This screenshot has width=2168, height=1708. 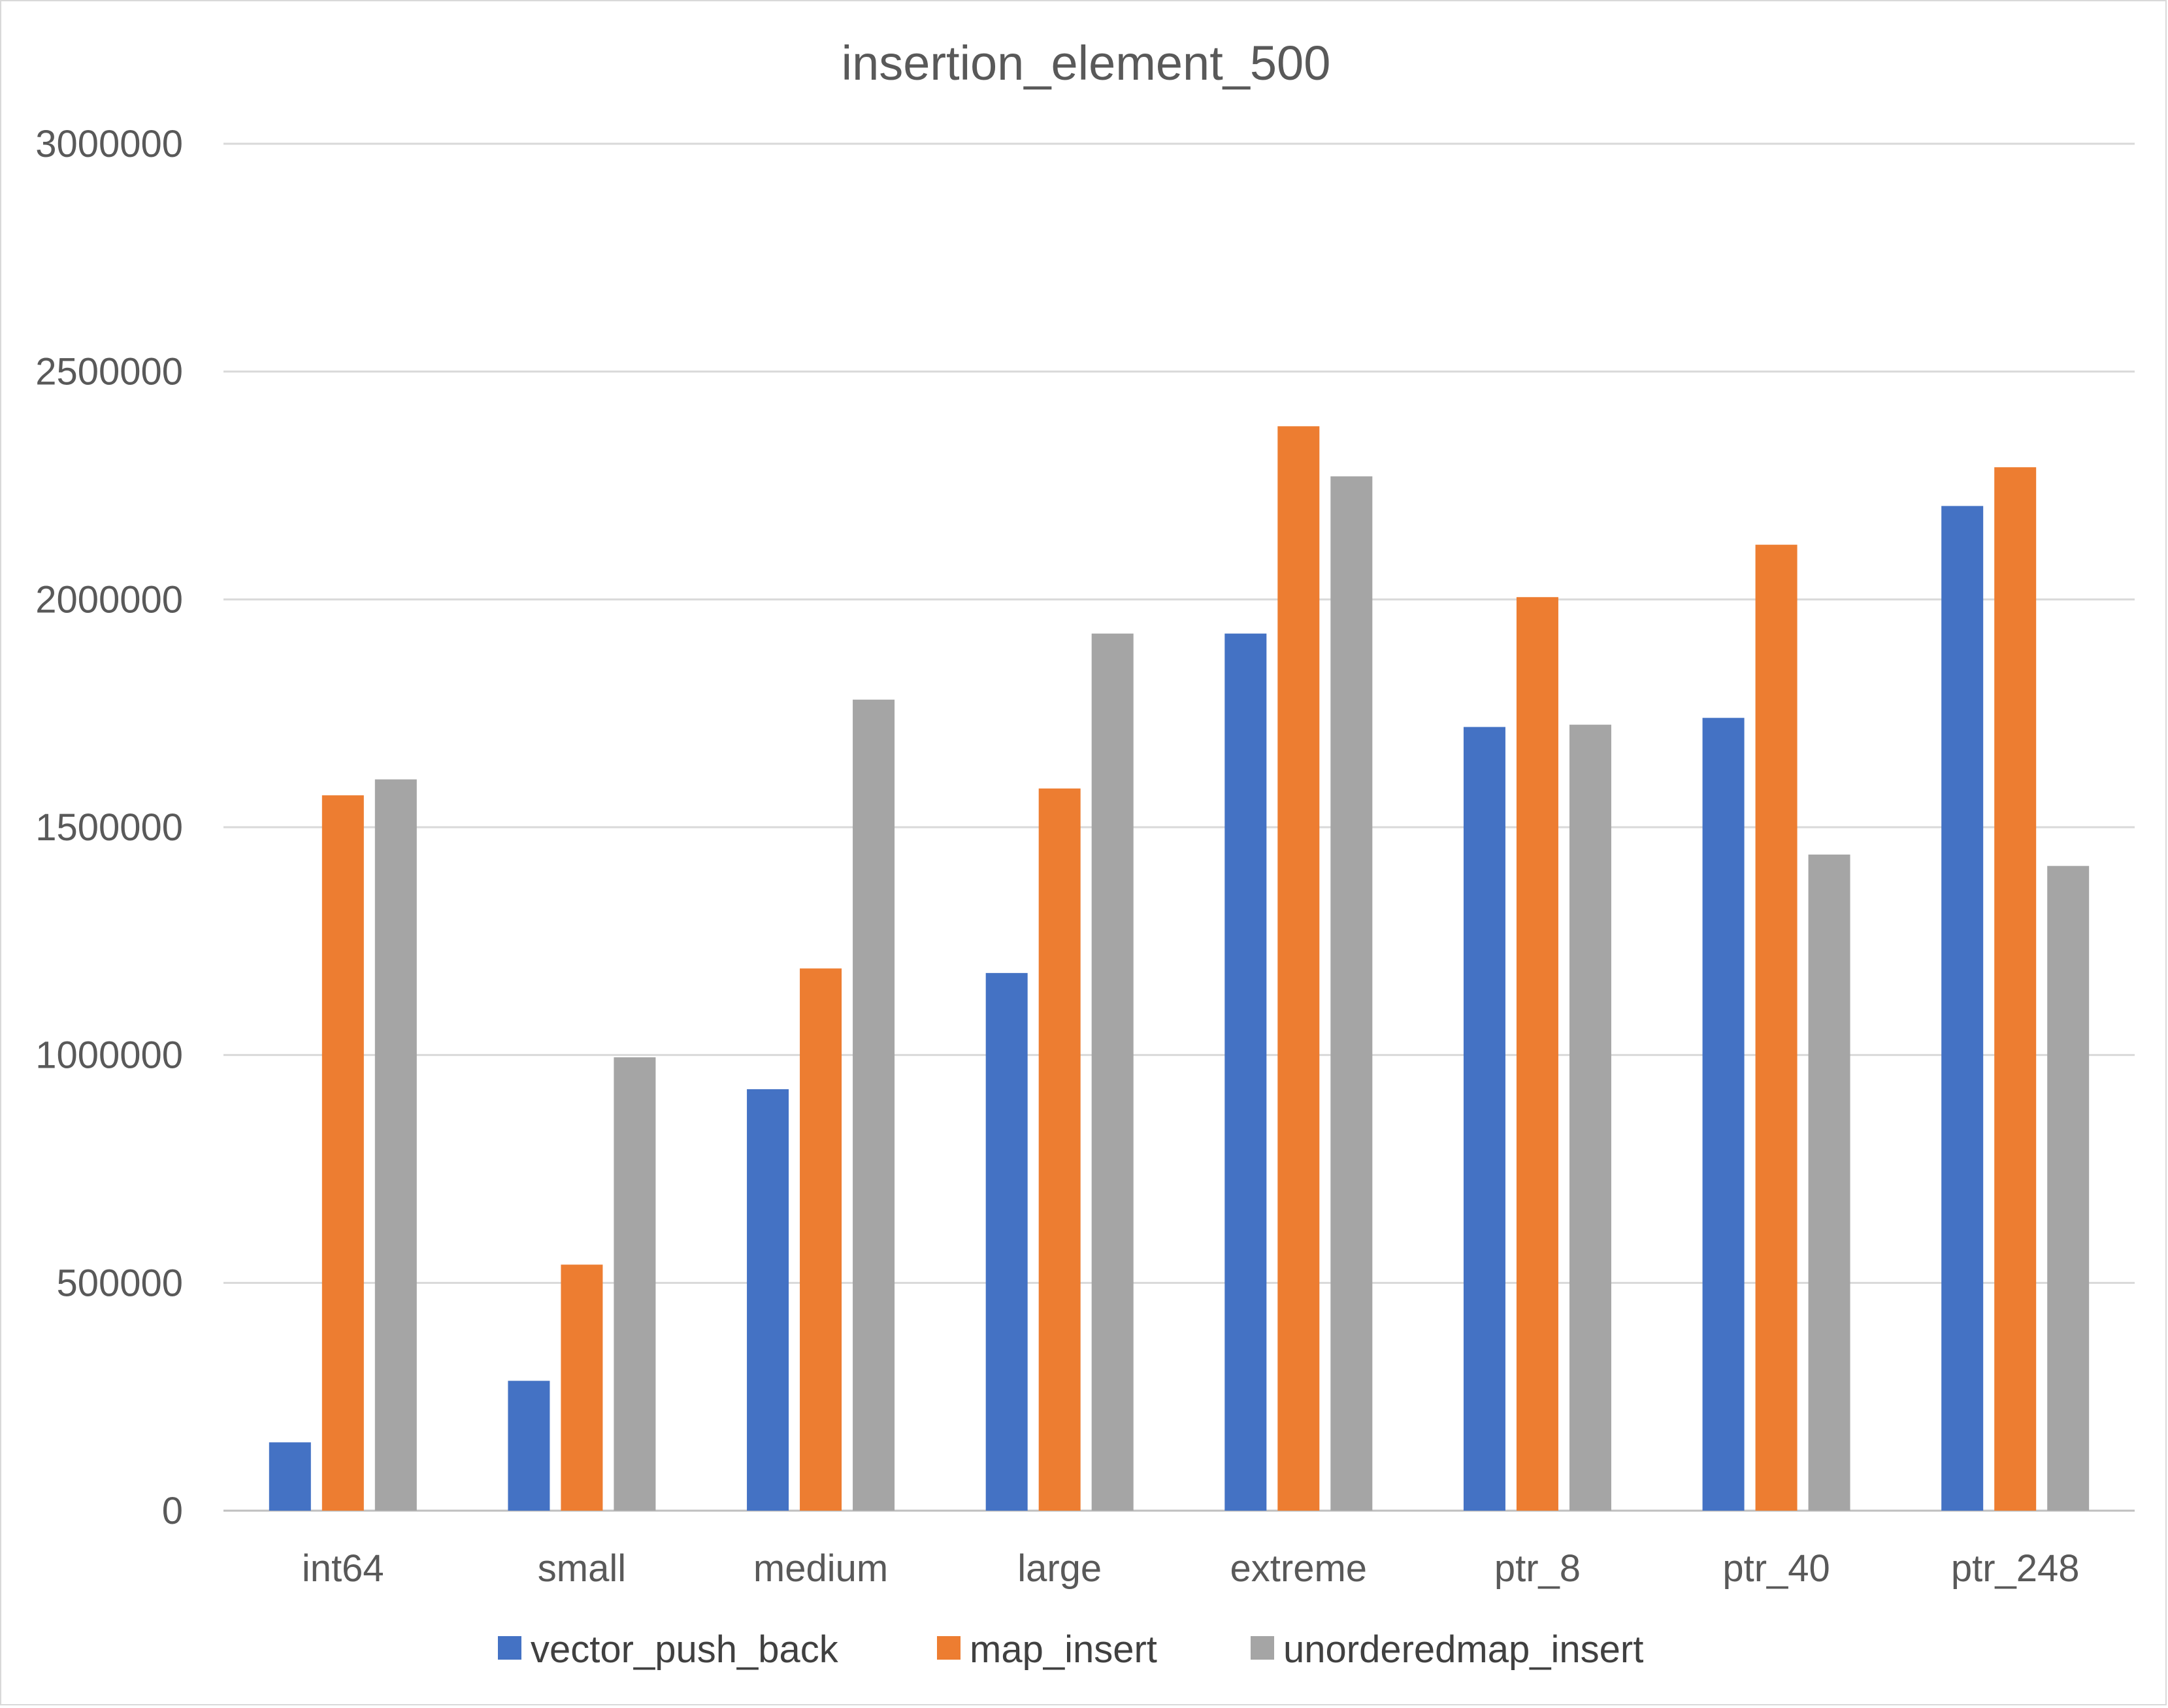 I want to click on bar-map_insert-small, so click(x=582, y=1388).